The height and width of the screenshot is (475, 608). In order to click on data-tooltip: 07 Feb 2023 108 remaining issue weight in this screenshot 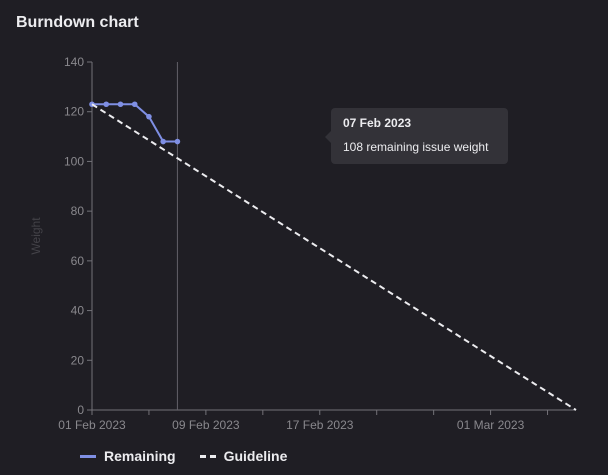, I will do `click(416, 136)`.